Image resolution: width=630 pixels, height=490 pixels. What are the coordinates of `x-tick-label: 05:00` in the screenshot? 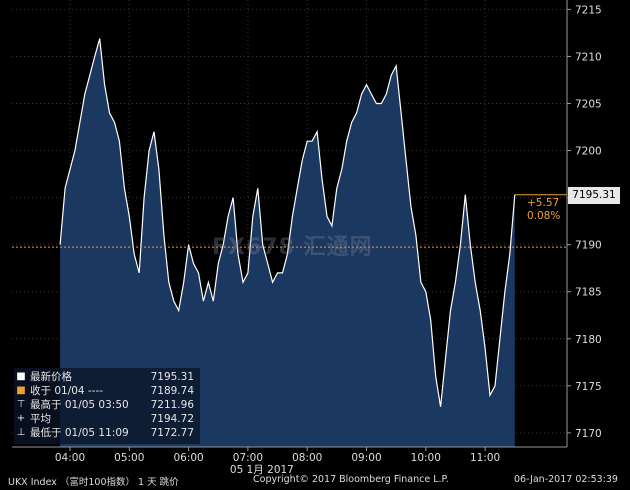 It's located at (129, 458).